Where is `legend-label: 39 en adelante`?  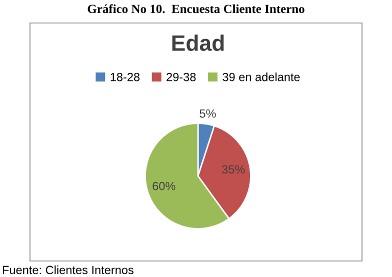
legend-label: 39 en adelante is located at coordinates (261, 77).